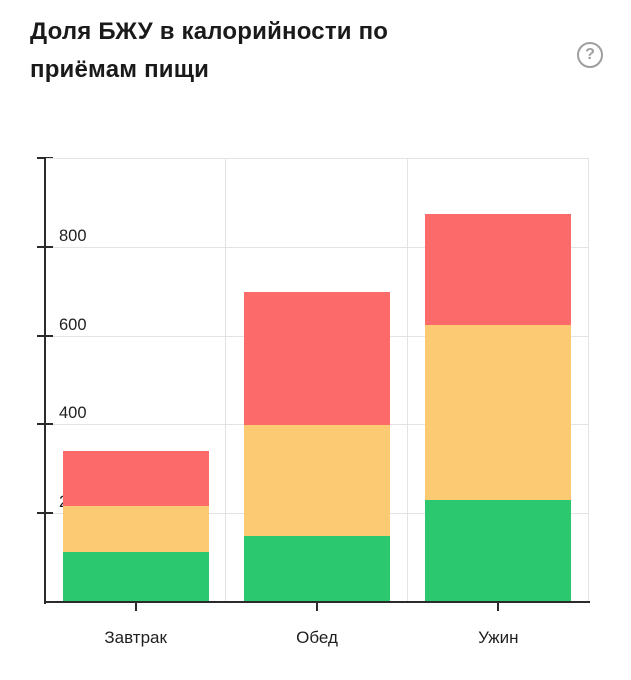  What do you see at coordinates (317, 158) in the screenshot?
I see `plot-top-border` at bounding box center [317, 158].